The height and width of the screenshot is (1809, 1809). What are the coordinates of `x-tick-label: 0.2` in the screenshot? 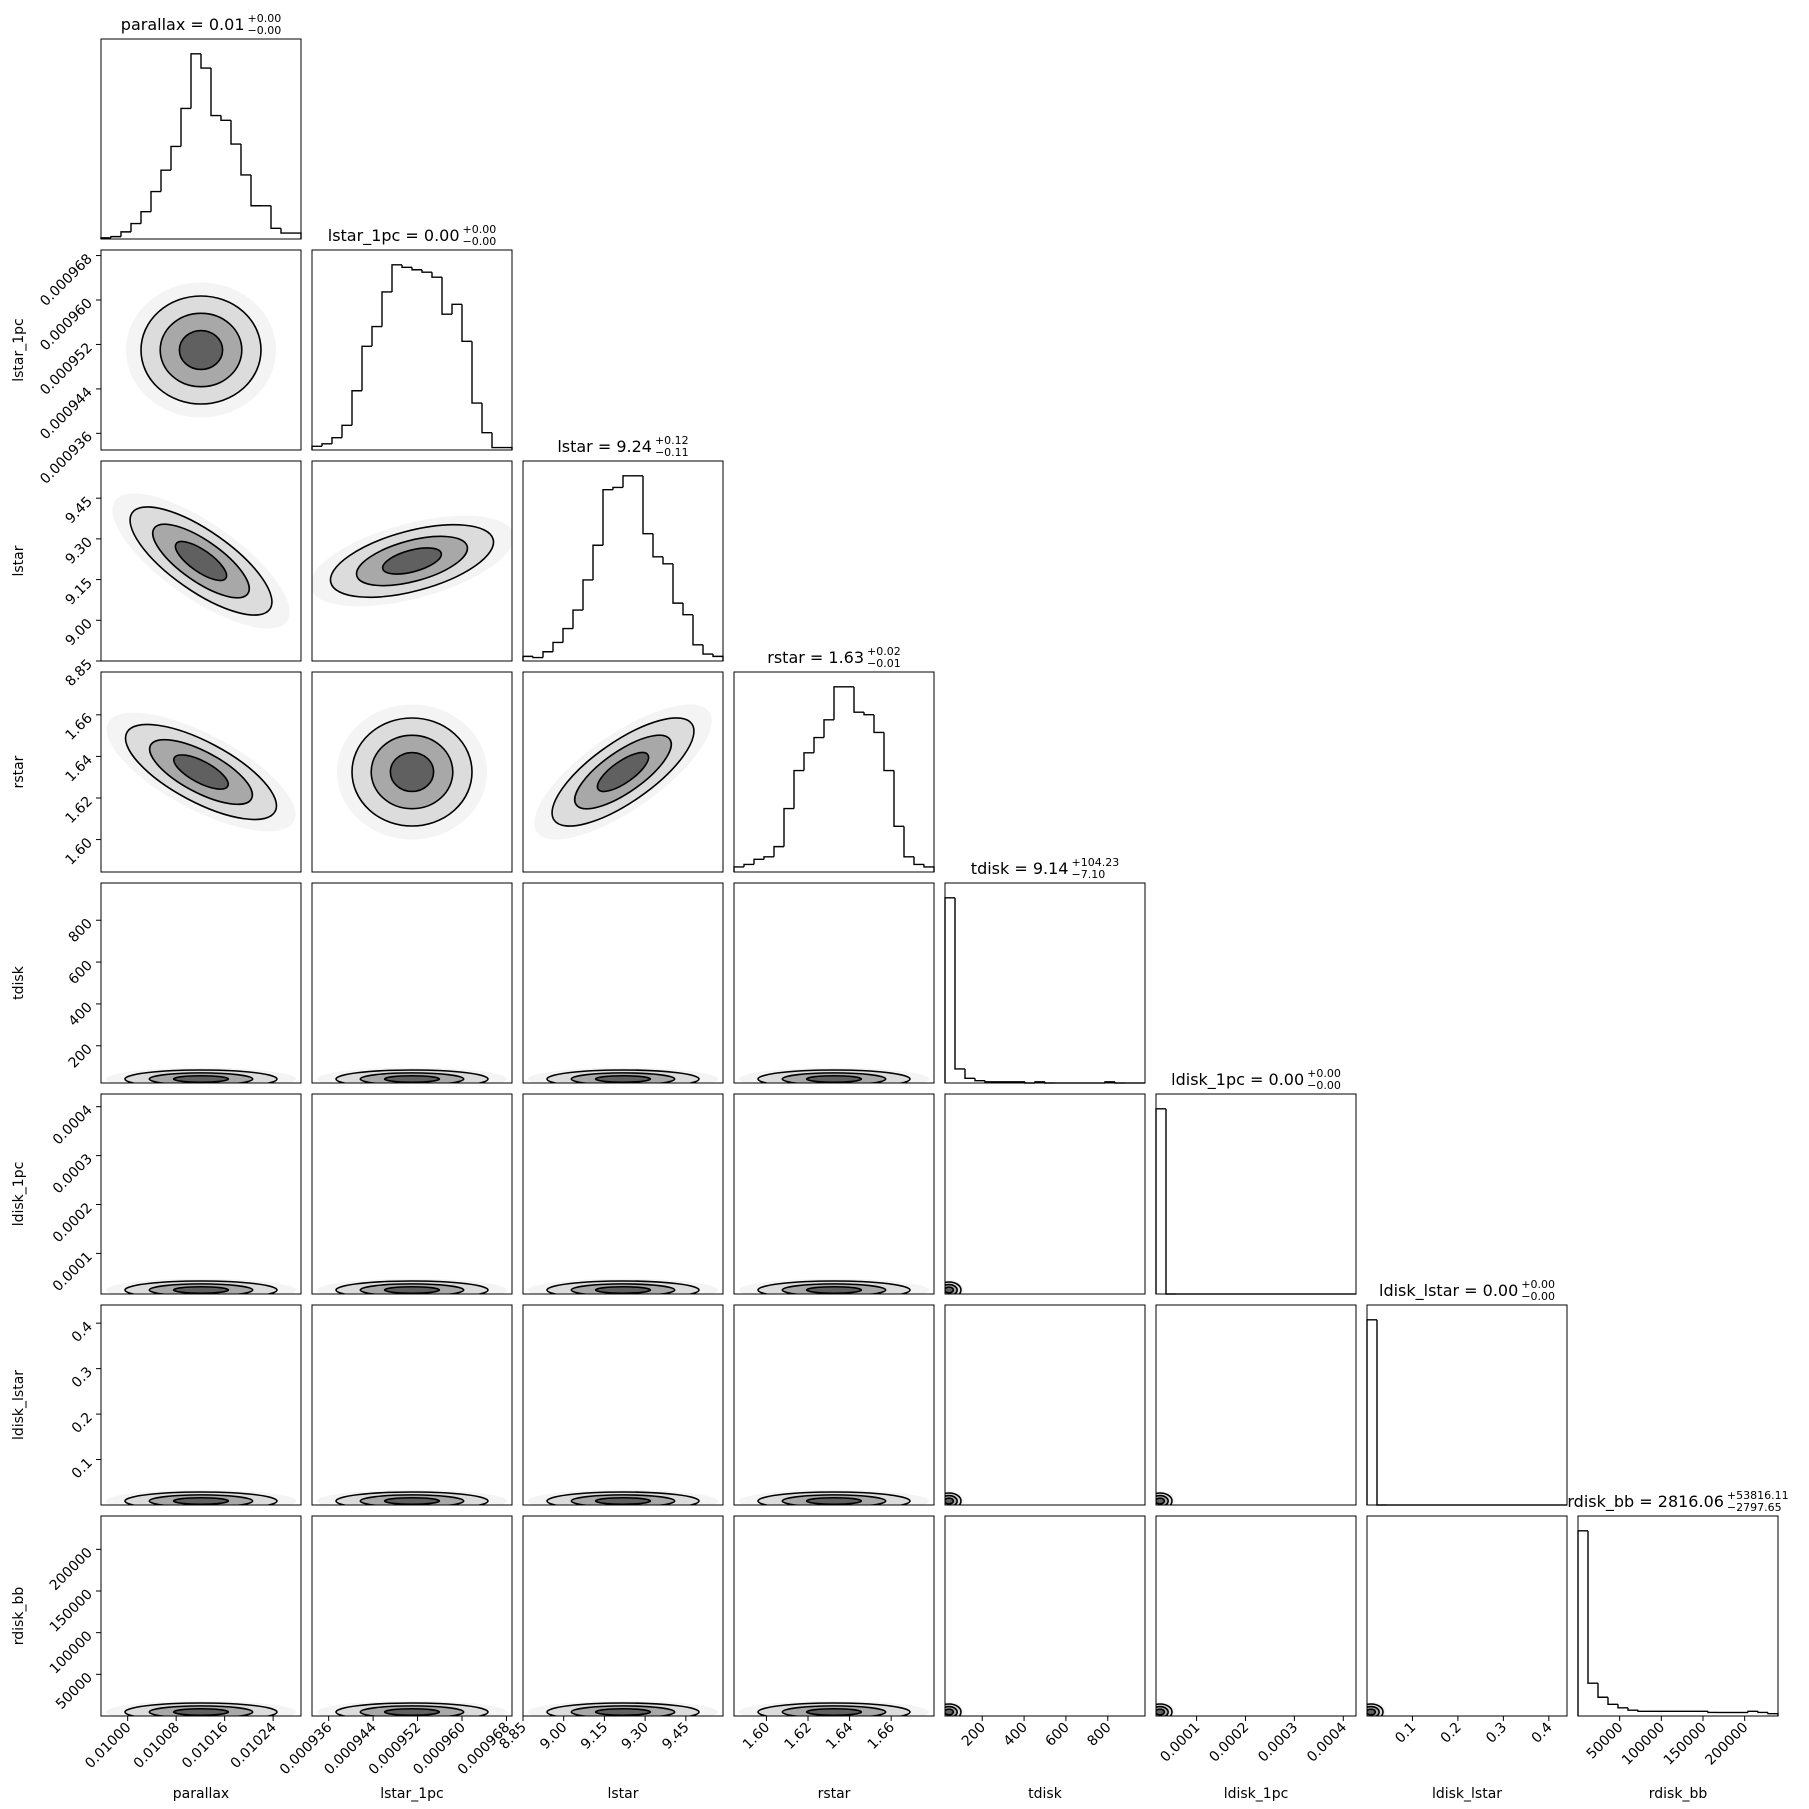 It's located at (1451, 1733).